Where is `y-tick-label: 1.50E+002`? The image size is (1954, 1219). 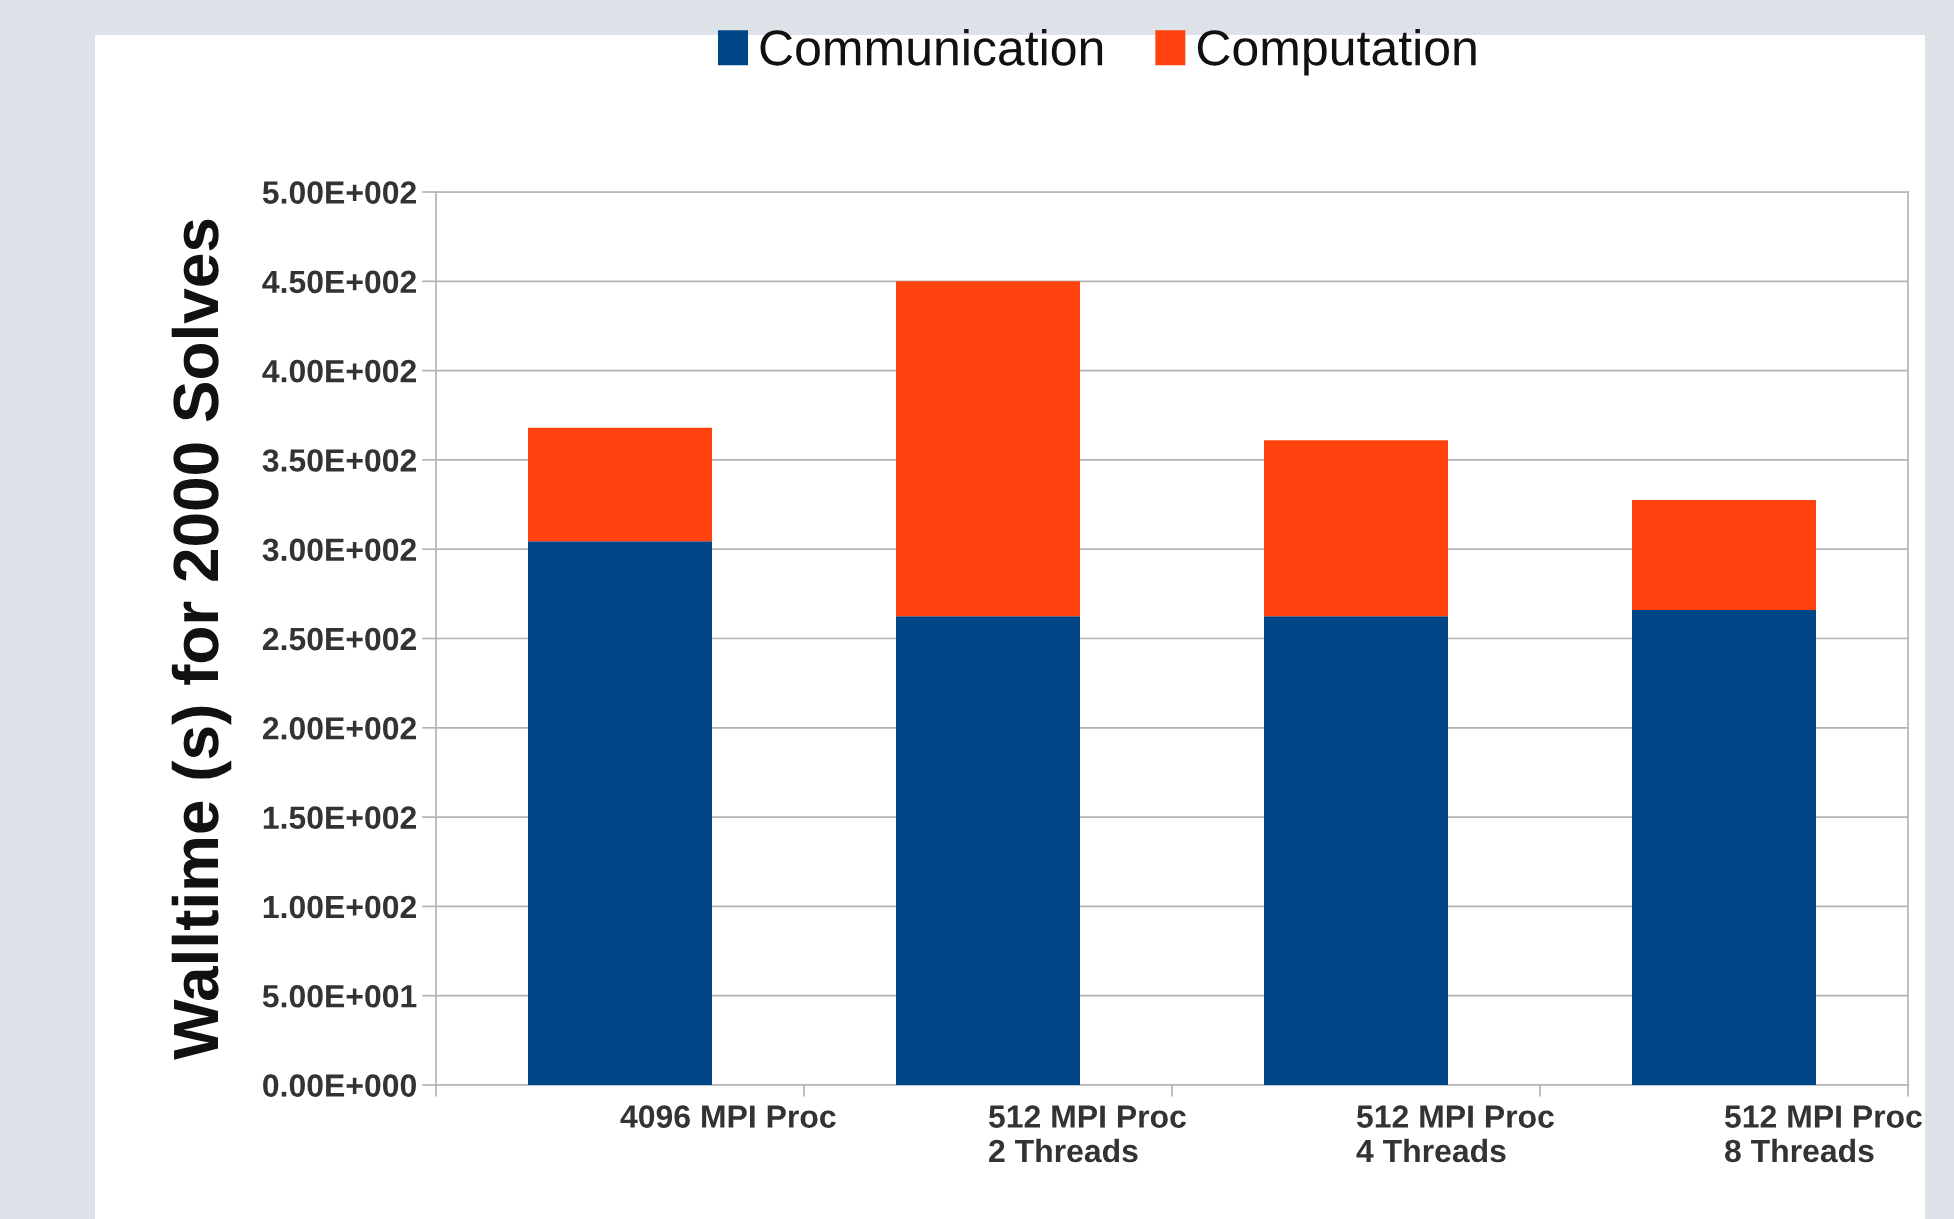 y-tick-label: 1.50E+002 is located at coordinates (339, 817).